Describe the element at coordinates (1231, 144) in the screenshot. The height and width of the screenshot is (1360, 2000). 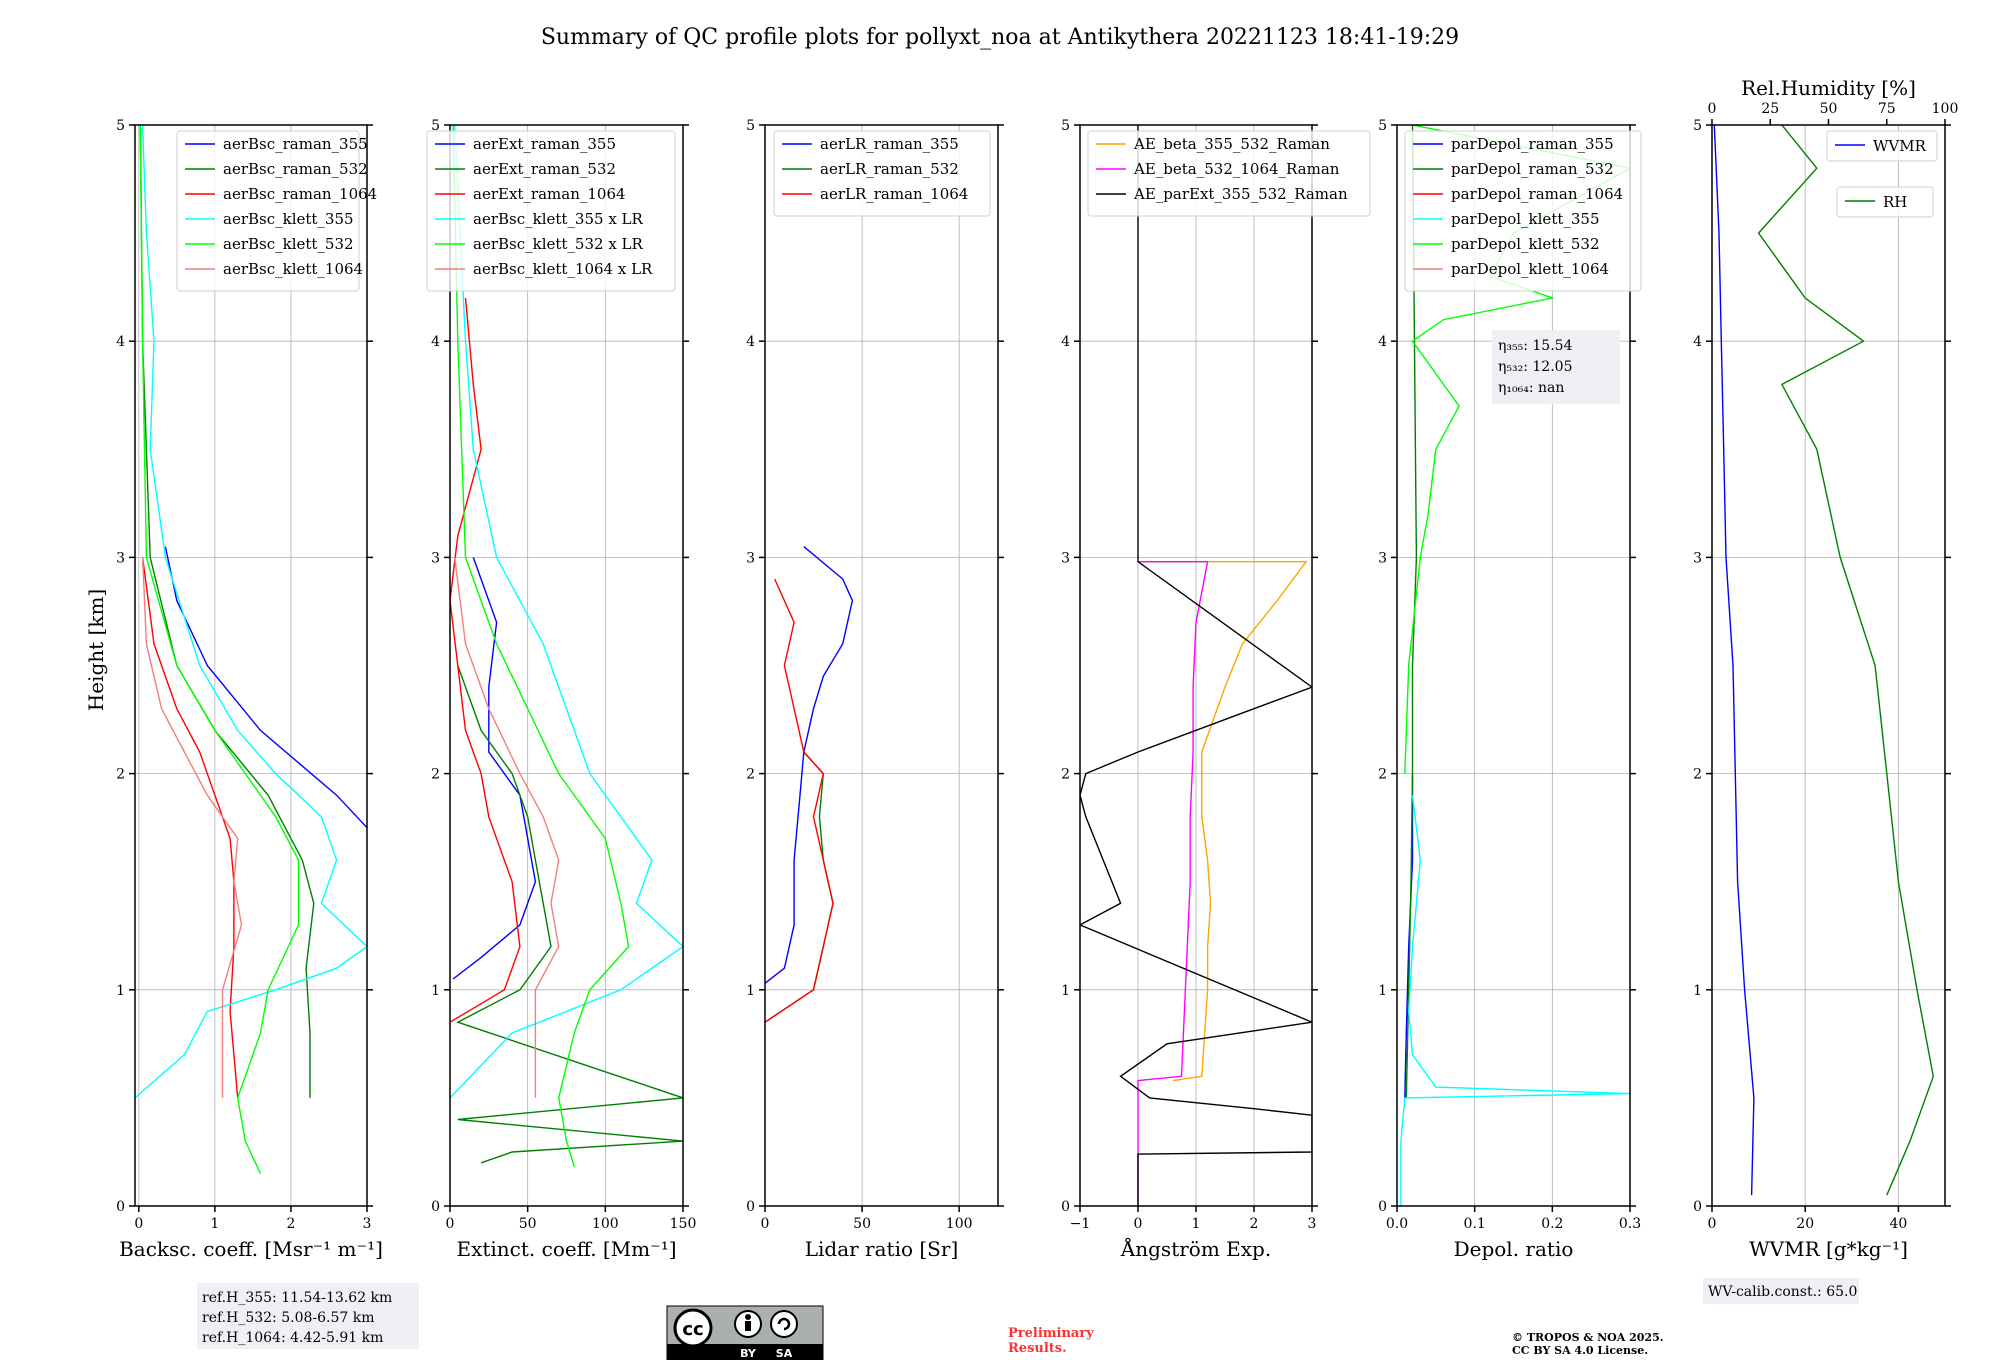
I see `legend-entry: AE_beta_355_532_Raman` at that location.